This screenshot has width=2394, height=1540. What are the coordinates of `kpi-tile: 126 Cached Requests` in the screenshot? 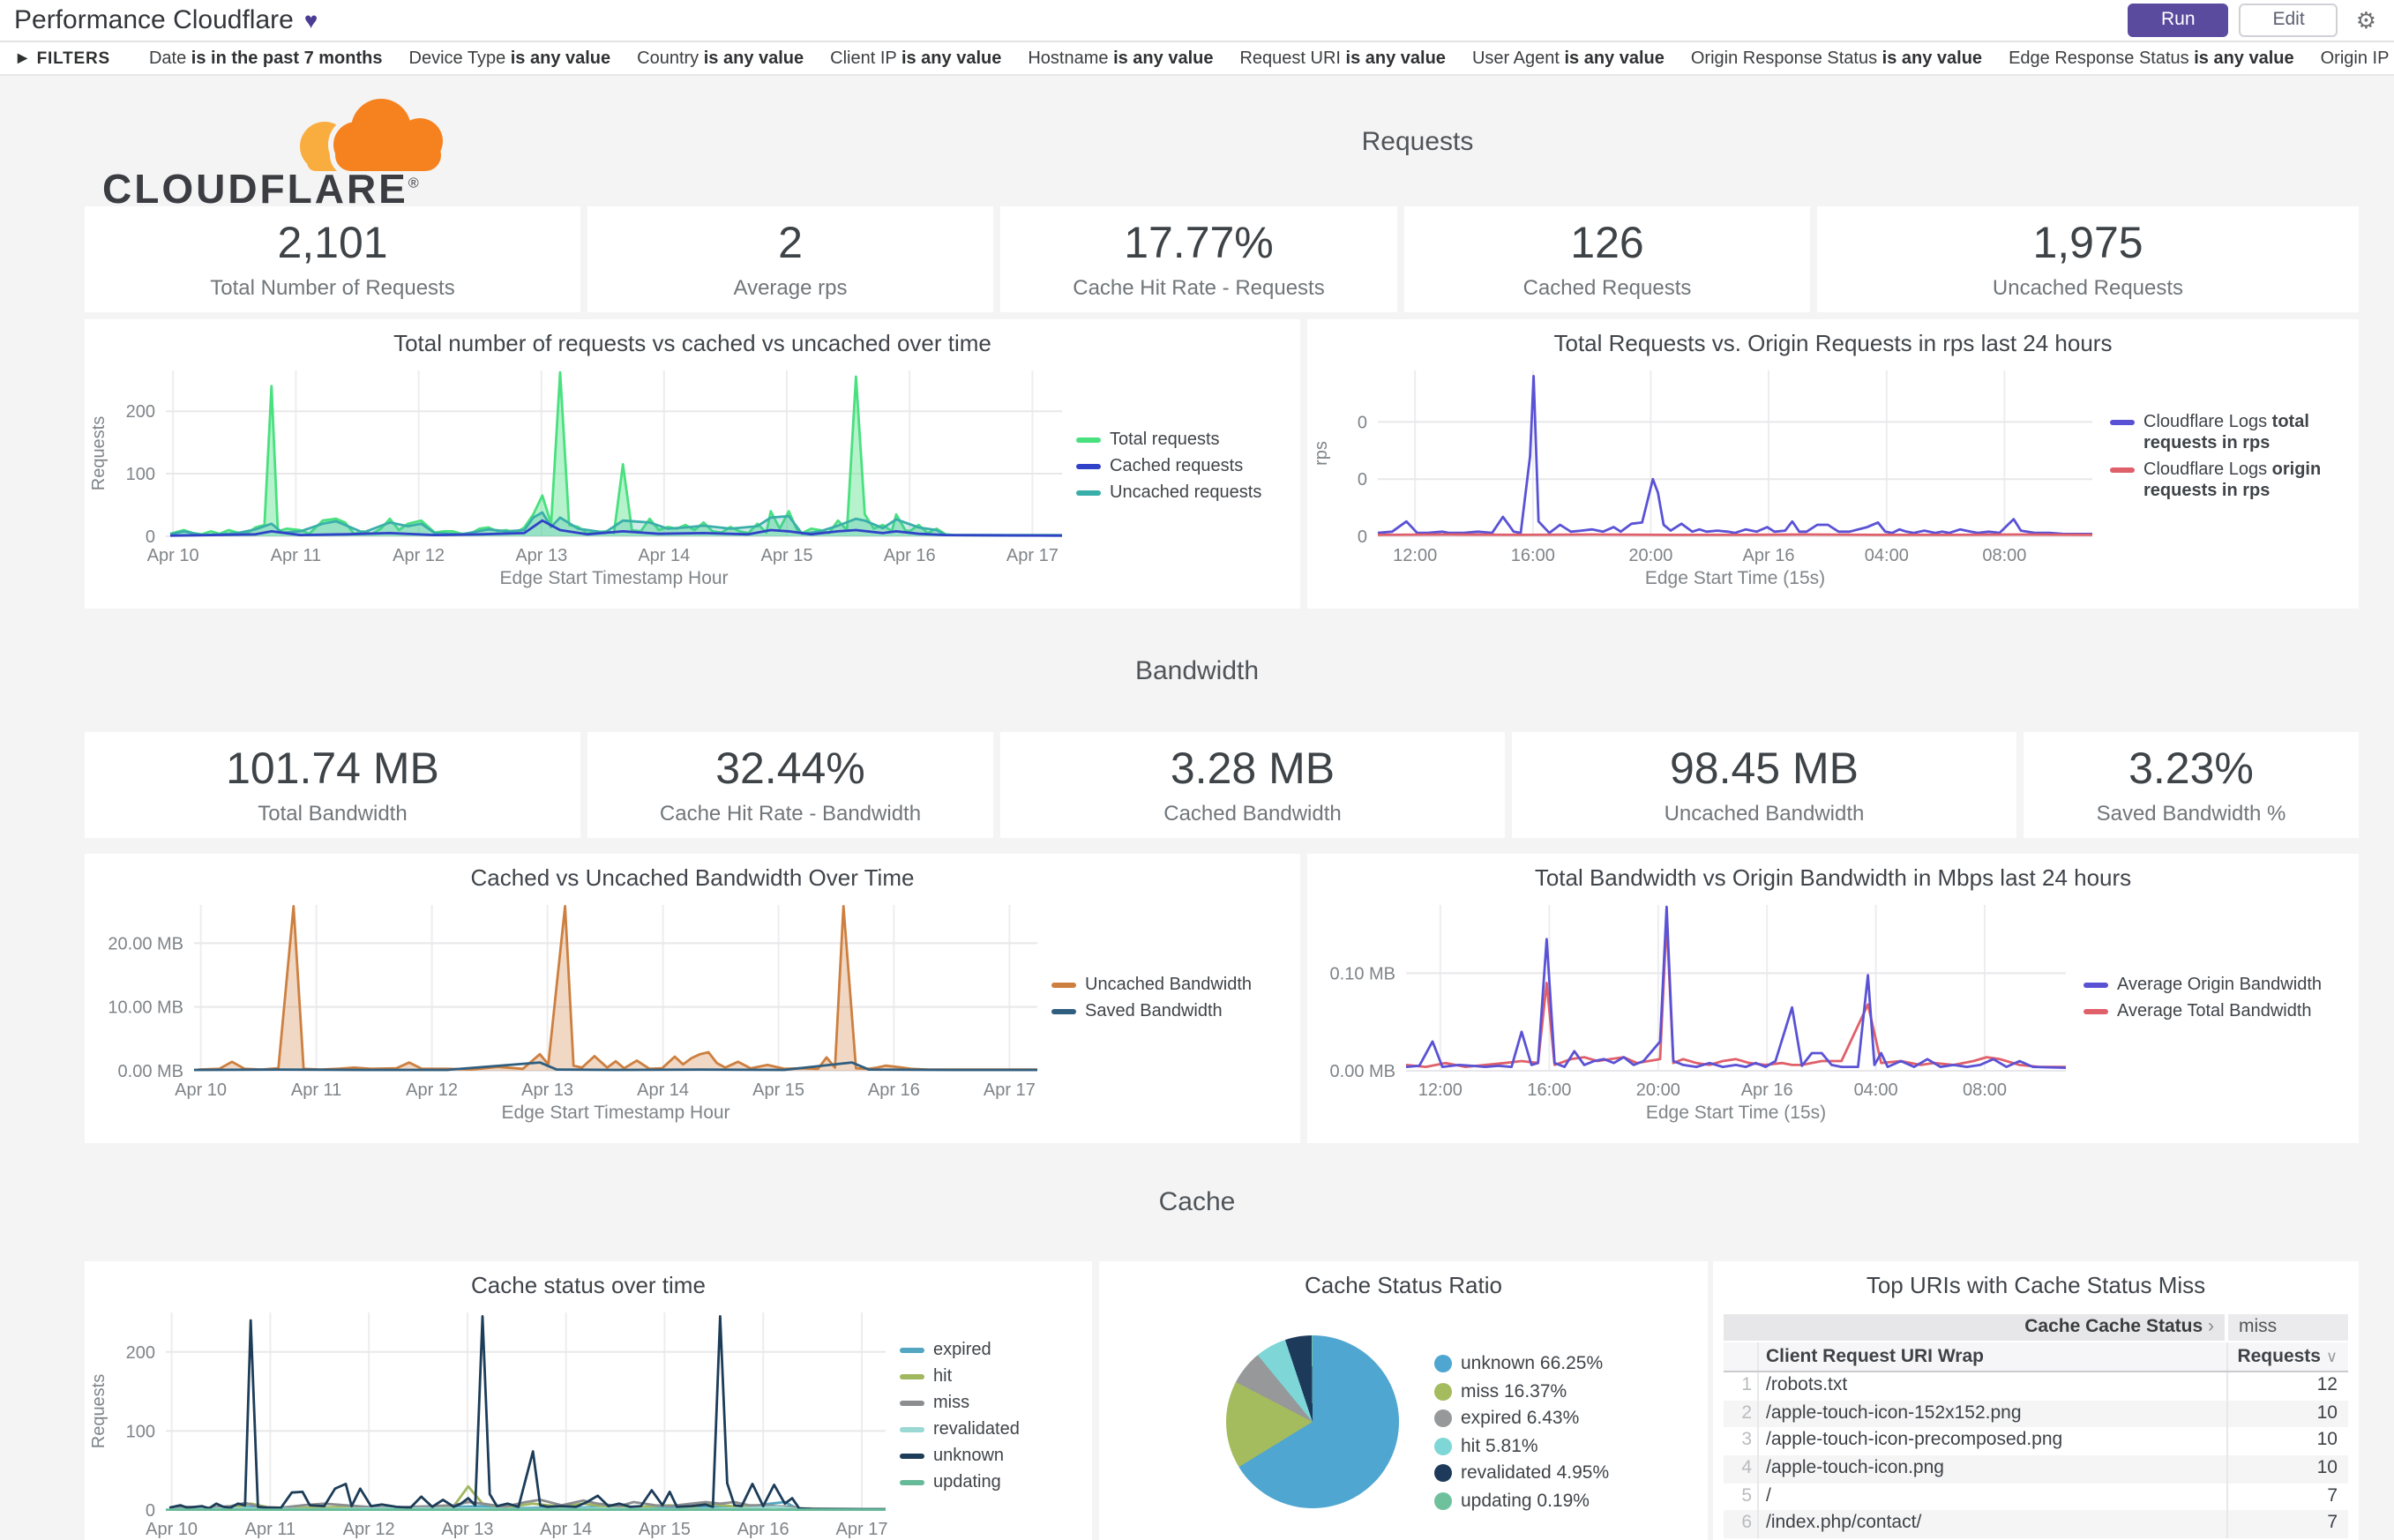 It's located at (1607, 259).